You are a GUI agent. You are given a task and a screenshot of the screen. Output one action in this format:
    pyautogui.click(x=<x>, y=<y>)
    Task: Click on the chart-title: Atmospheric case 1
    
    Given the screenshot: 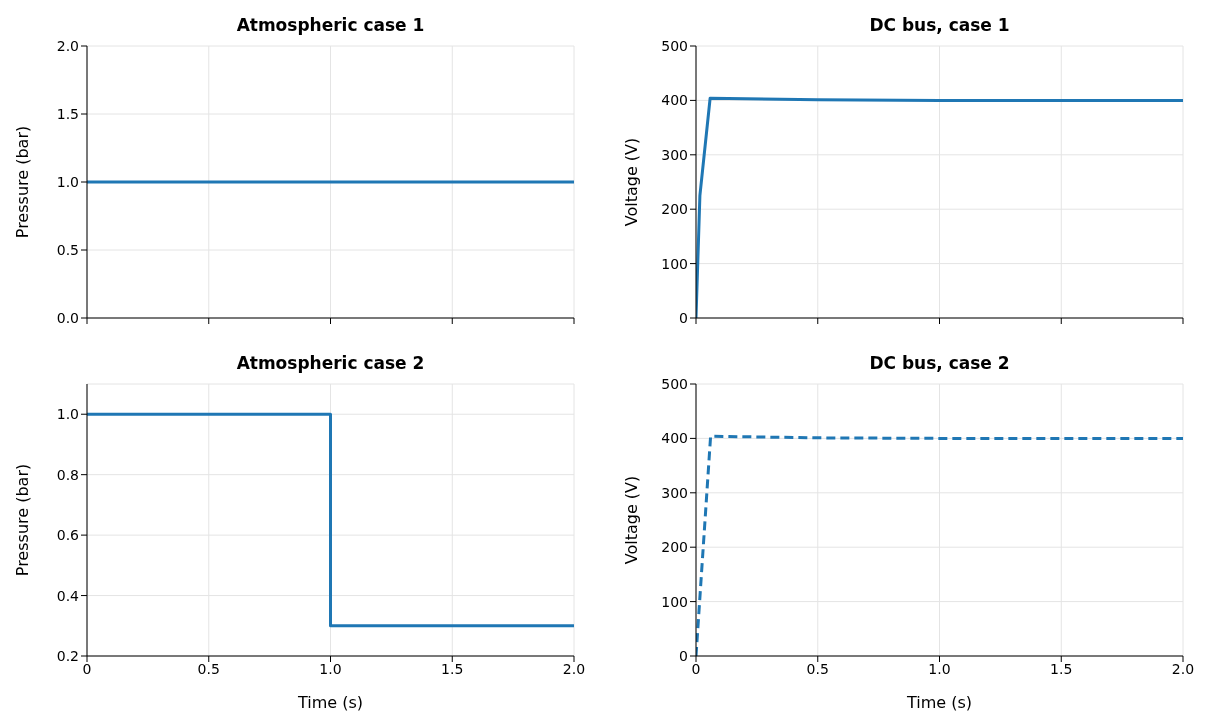 What is the action you would take?
    pyautogui.click(x=330, y=25)
    